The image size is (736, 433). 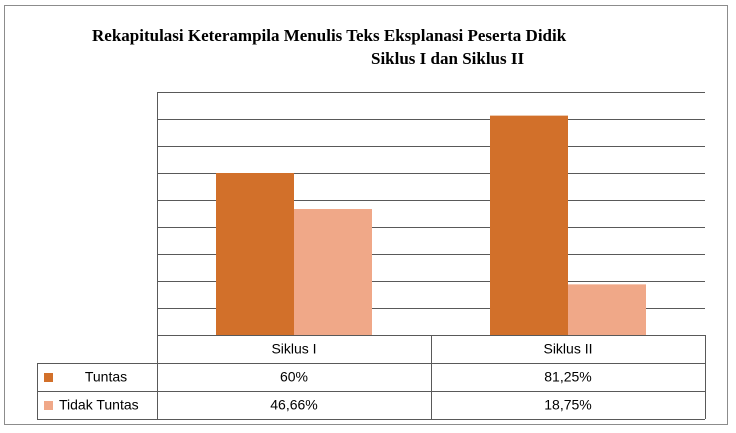 What do you see at coordinates (567, 405) in the screenshot?
I see `data-label: 18,75%` at bounding box center [567, 405].